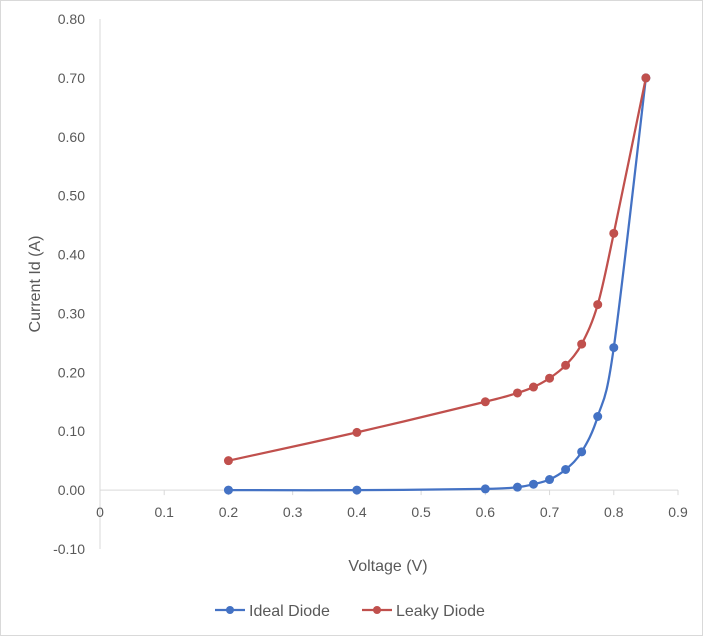 This screenshot has width=703, height=636. I want to click on y-tick-label: -0.10, so click(69, 549).